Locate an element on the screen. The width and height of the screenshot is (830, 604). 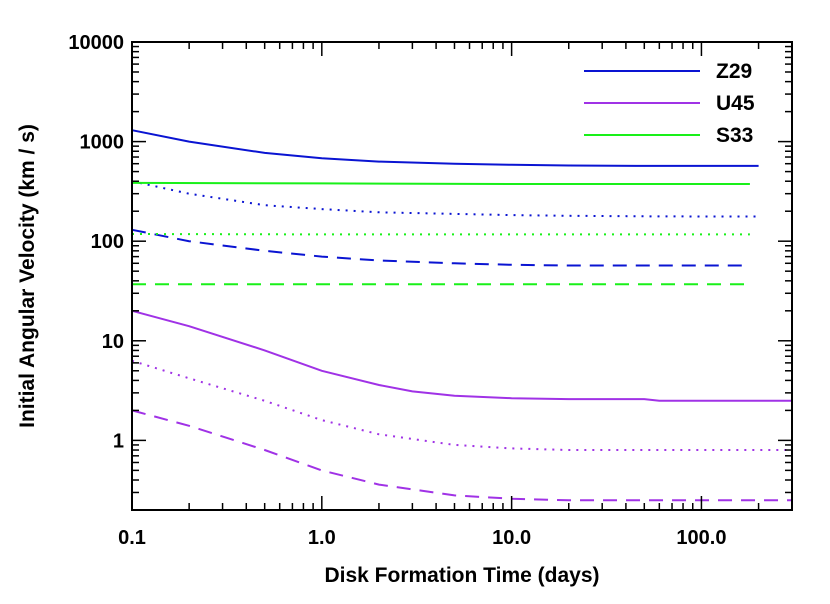
legend: Z29 U45 S33 is located at coordinates (669, 103).